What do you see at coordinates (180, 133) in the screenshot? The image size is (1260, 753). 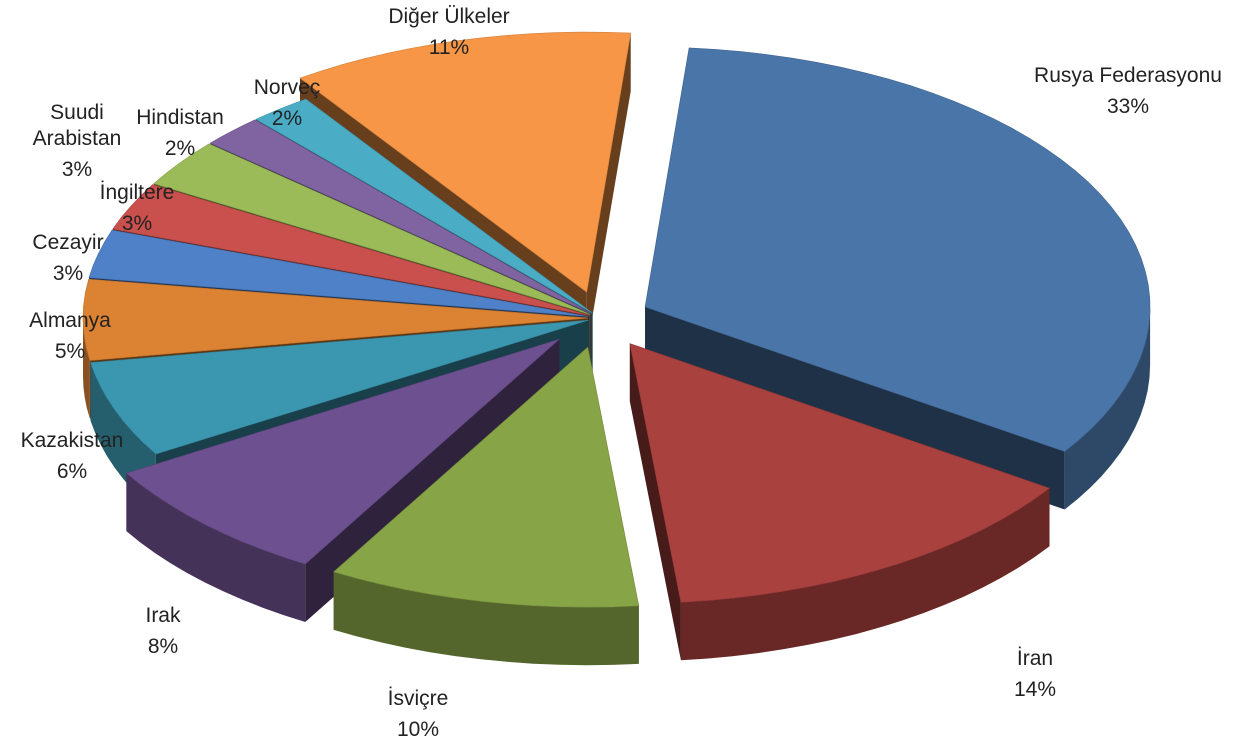 I see `slice-label: Hindistan 2%` at bounding box center [180, 133].